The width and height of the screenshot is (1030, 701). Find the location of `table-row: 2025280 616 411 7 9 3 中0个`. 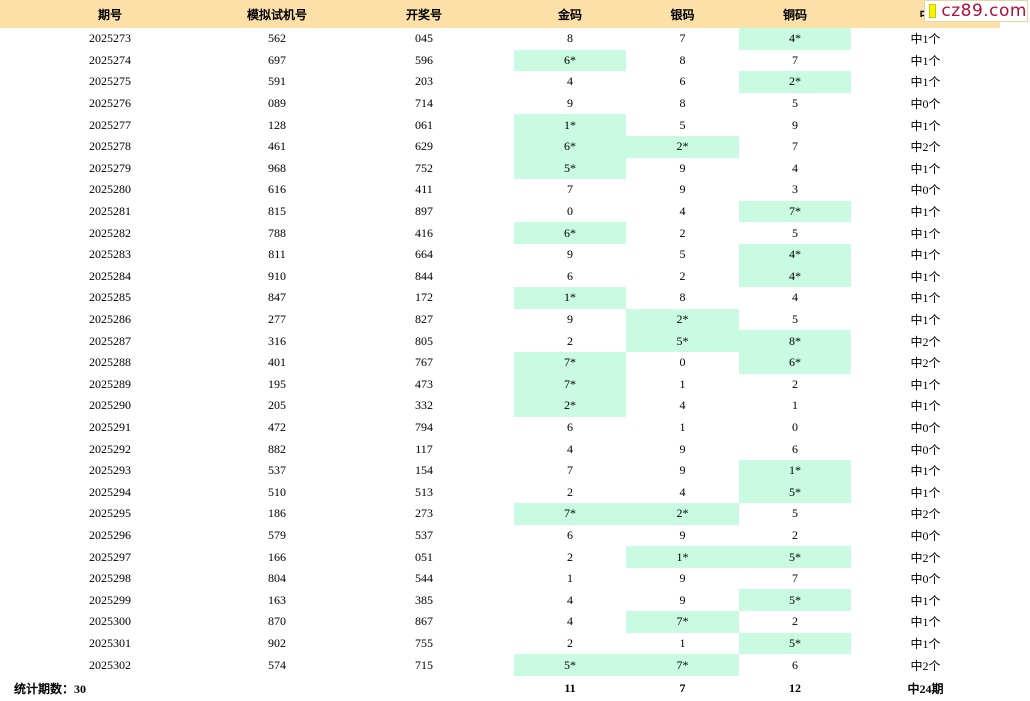

table-row: 2025280 616 411 7 9 3 中0个 is located at coordinates (500, 190).